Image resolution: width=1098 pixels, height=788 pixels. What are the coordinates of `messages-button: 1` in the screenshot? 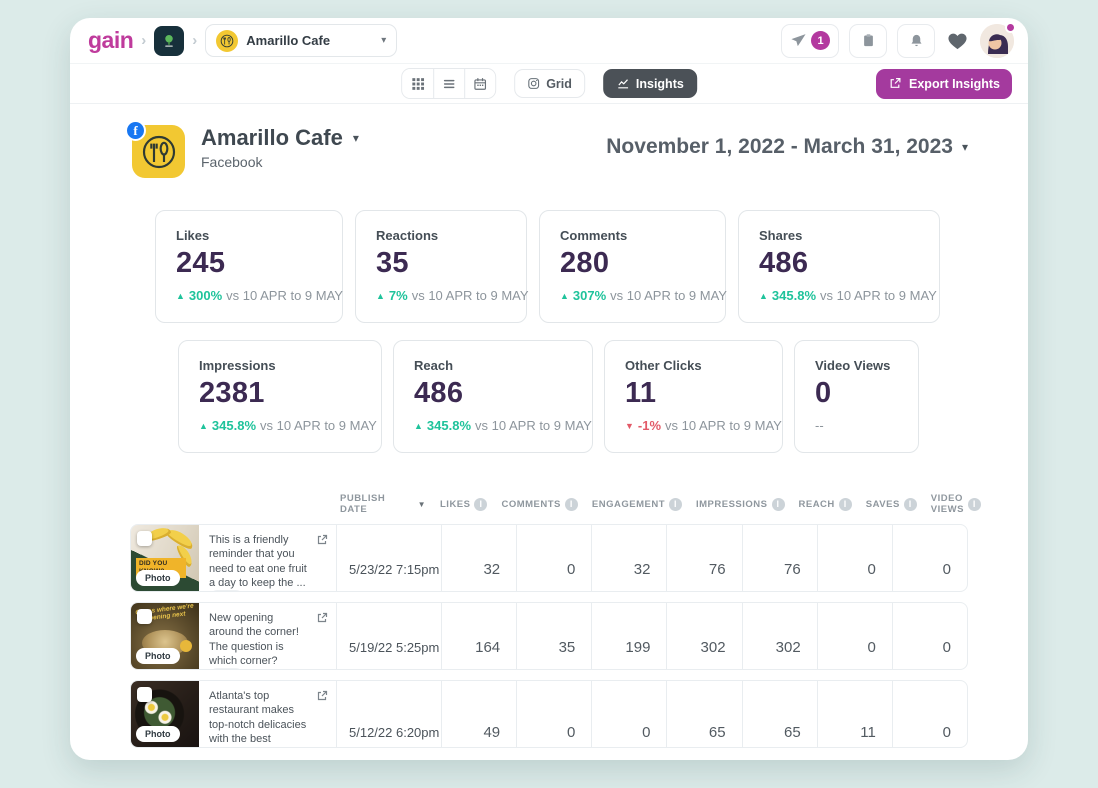 It's located at (810, 40).